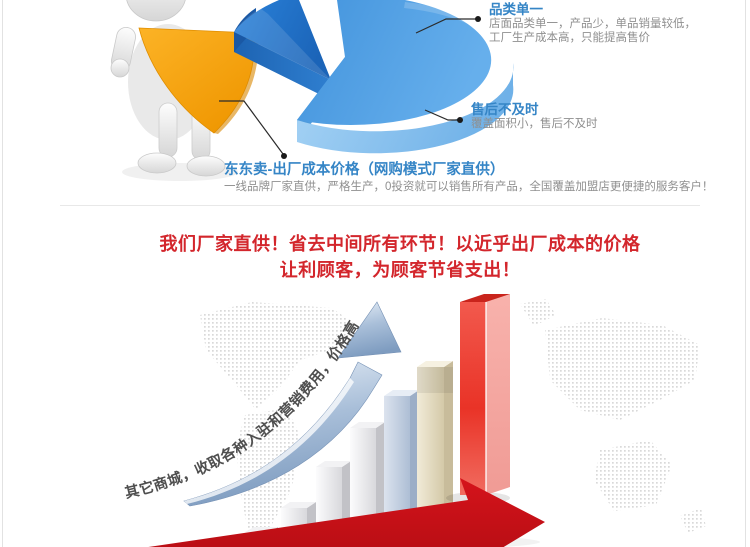 The image size is (750, 547). I want to click on callout-lines, so click(347, 86).